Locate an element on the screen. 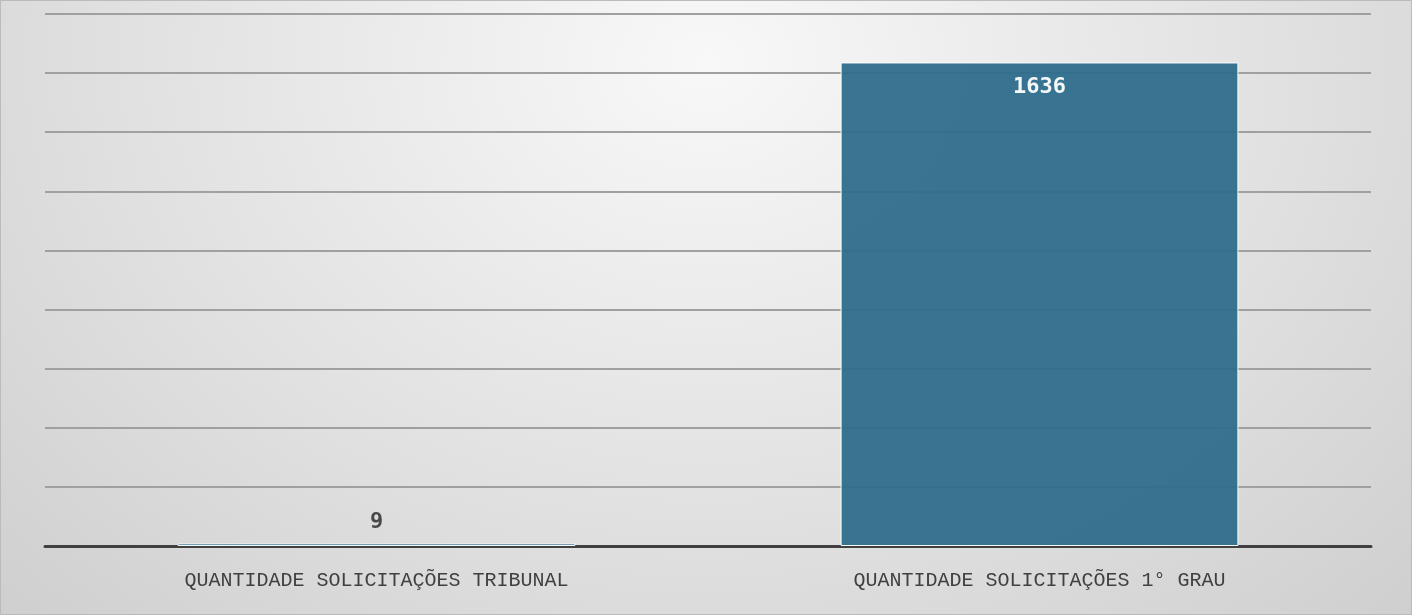 The height and width of the screenshot is (615, 1412). x-tick-label: QUANTIDADE SOLICITAÇÕES 1° GRAU is located at coordinates (1039, 579).